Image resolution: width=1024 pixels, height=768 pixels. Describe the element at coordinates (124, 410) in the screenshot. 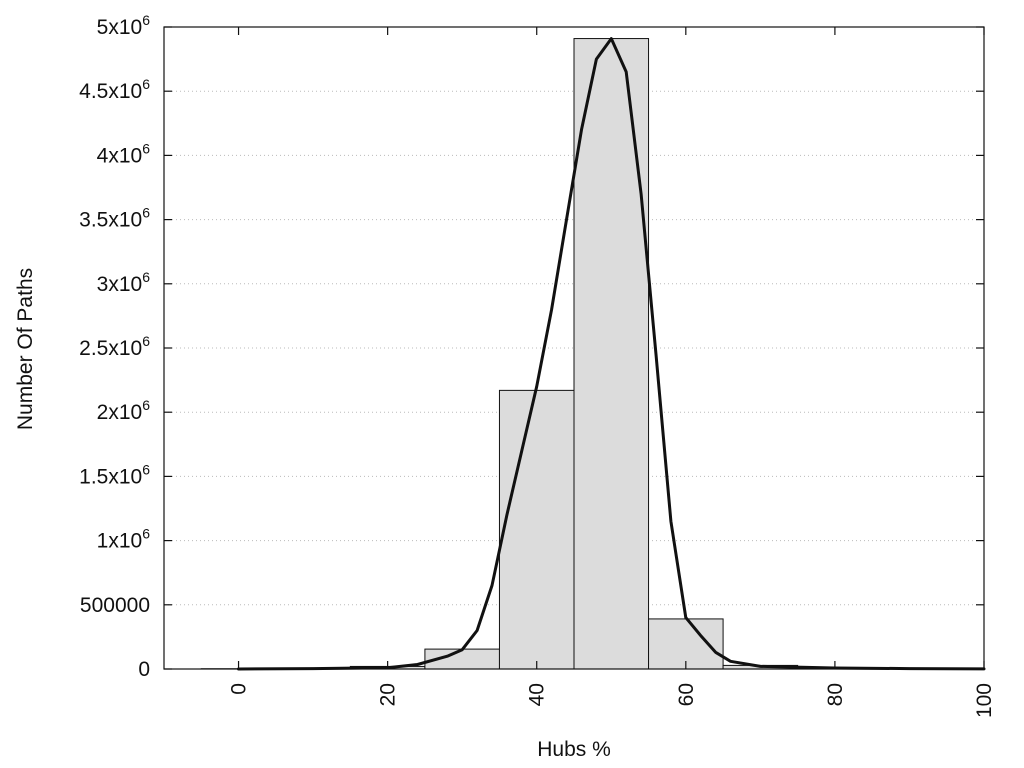

I see `y-tick-label: 2x10⁶` at that location.